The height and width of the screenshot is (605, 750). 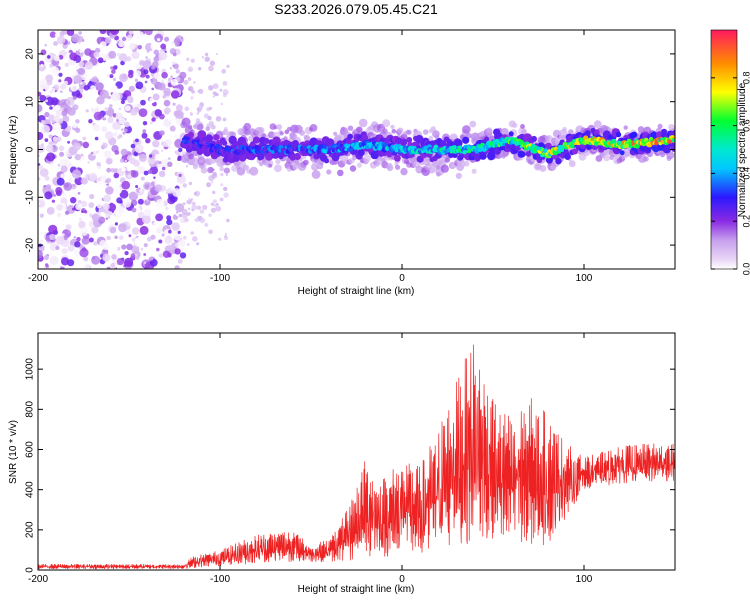 I want to click on colorbar-ticks: 0.0 0.2 0.4 0.6 0.8, so click(x=730, y=174).